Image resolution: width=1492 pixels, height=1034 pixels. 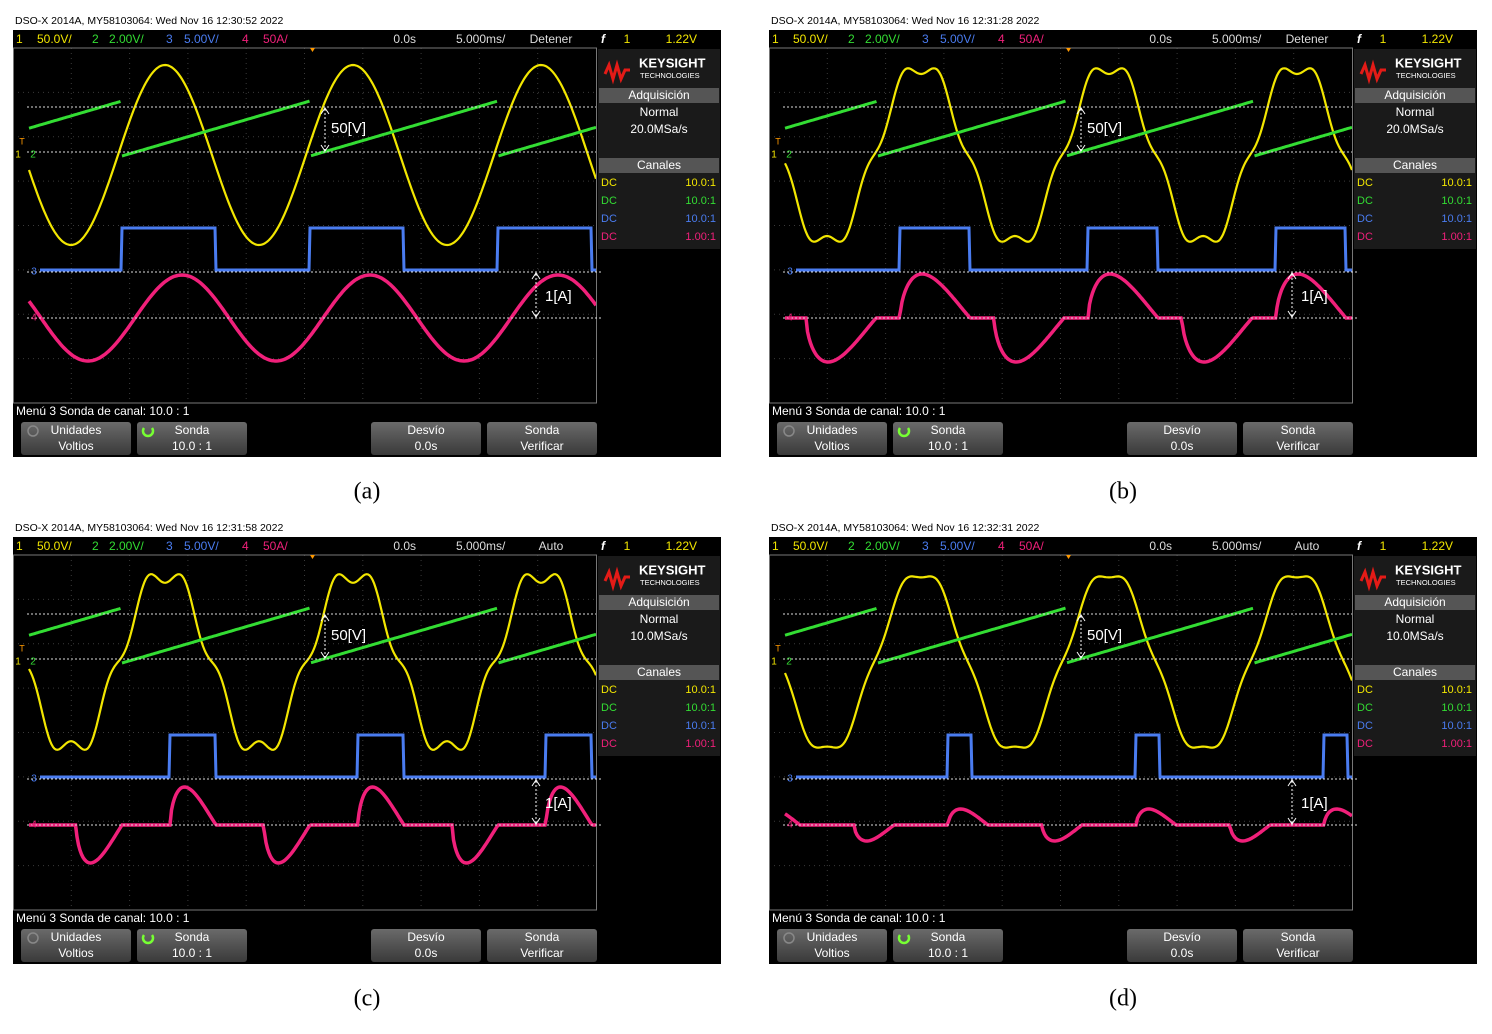 What do you see at coordinates (1297, 446) in the screenshot?
I see `softkey-value: Verificar` at bounding box center [1297, 446].